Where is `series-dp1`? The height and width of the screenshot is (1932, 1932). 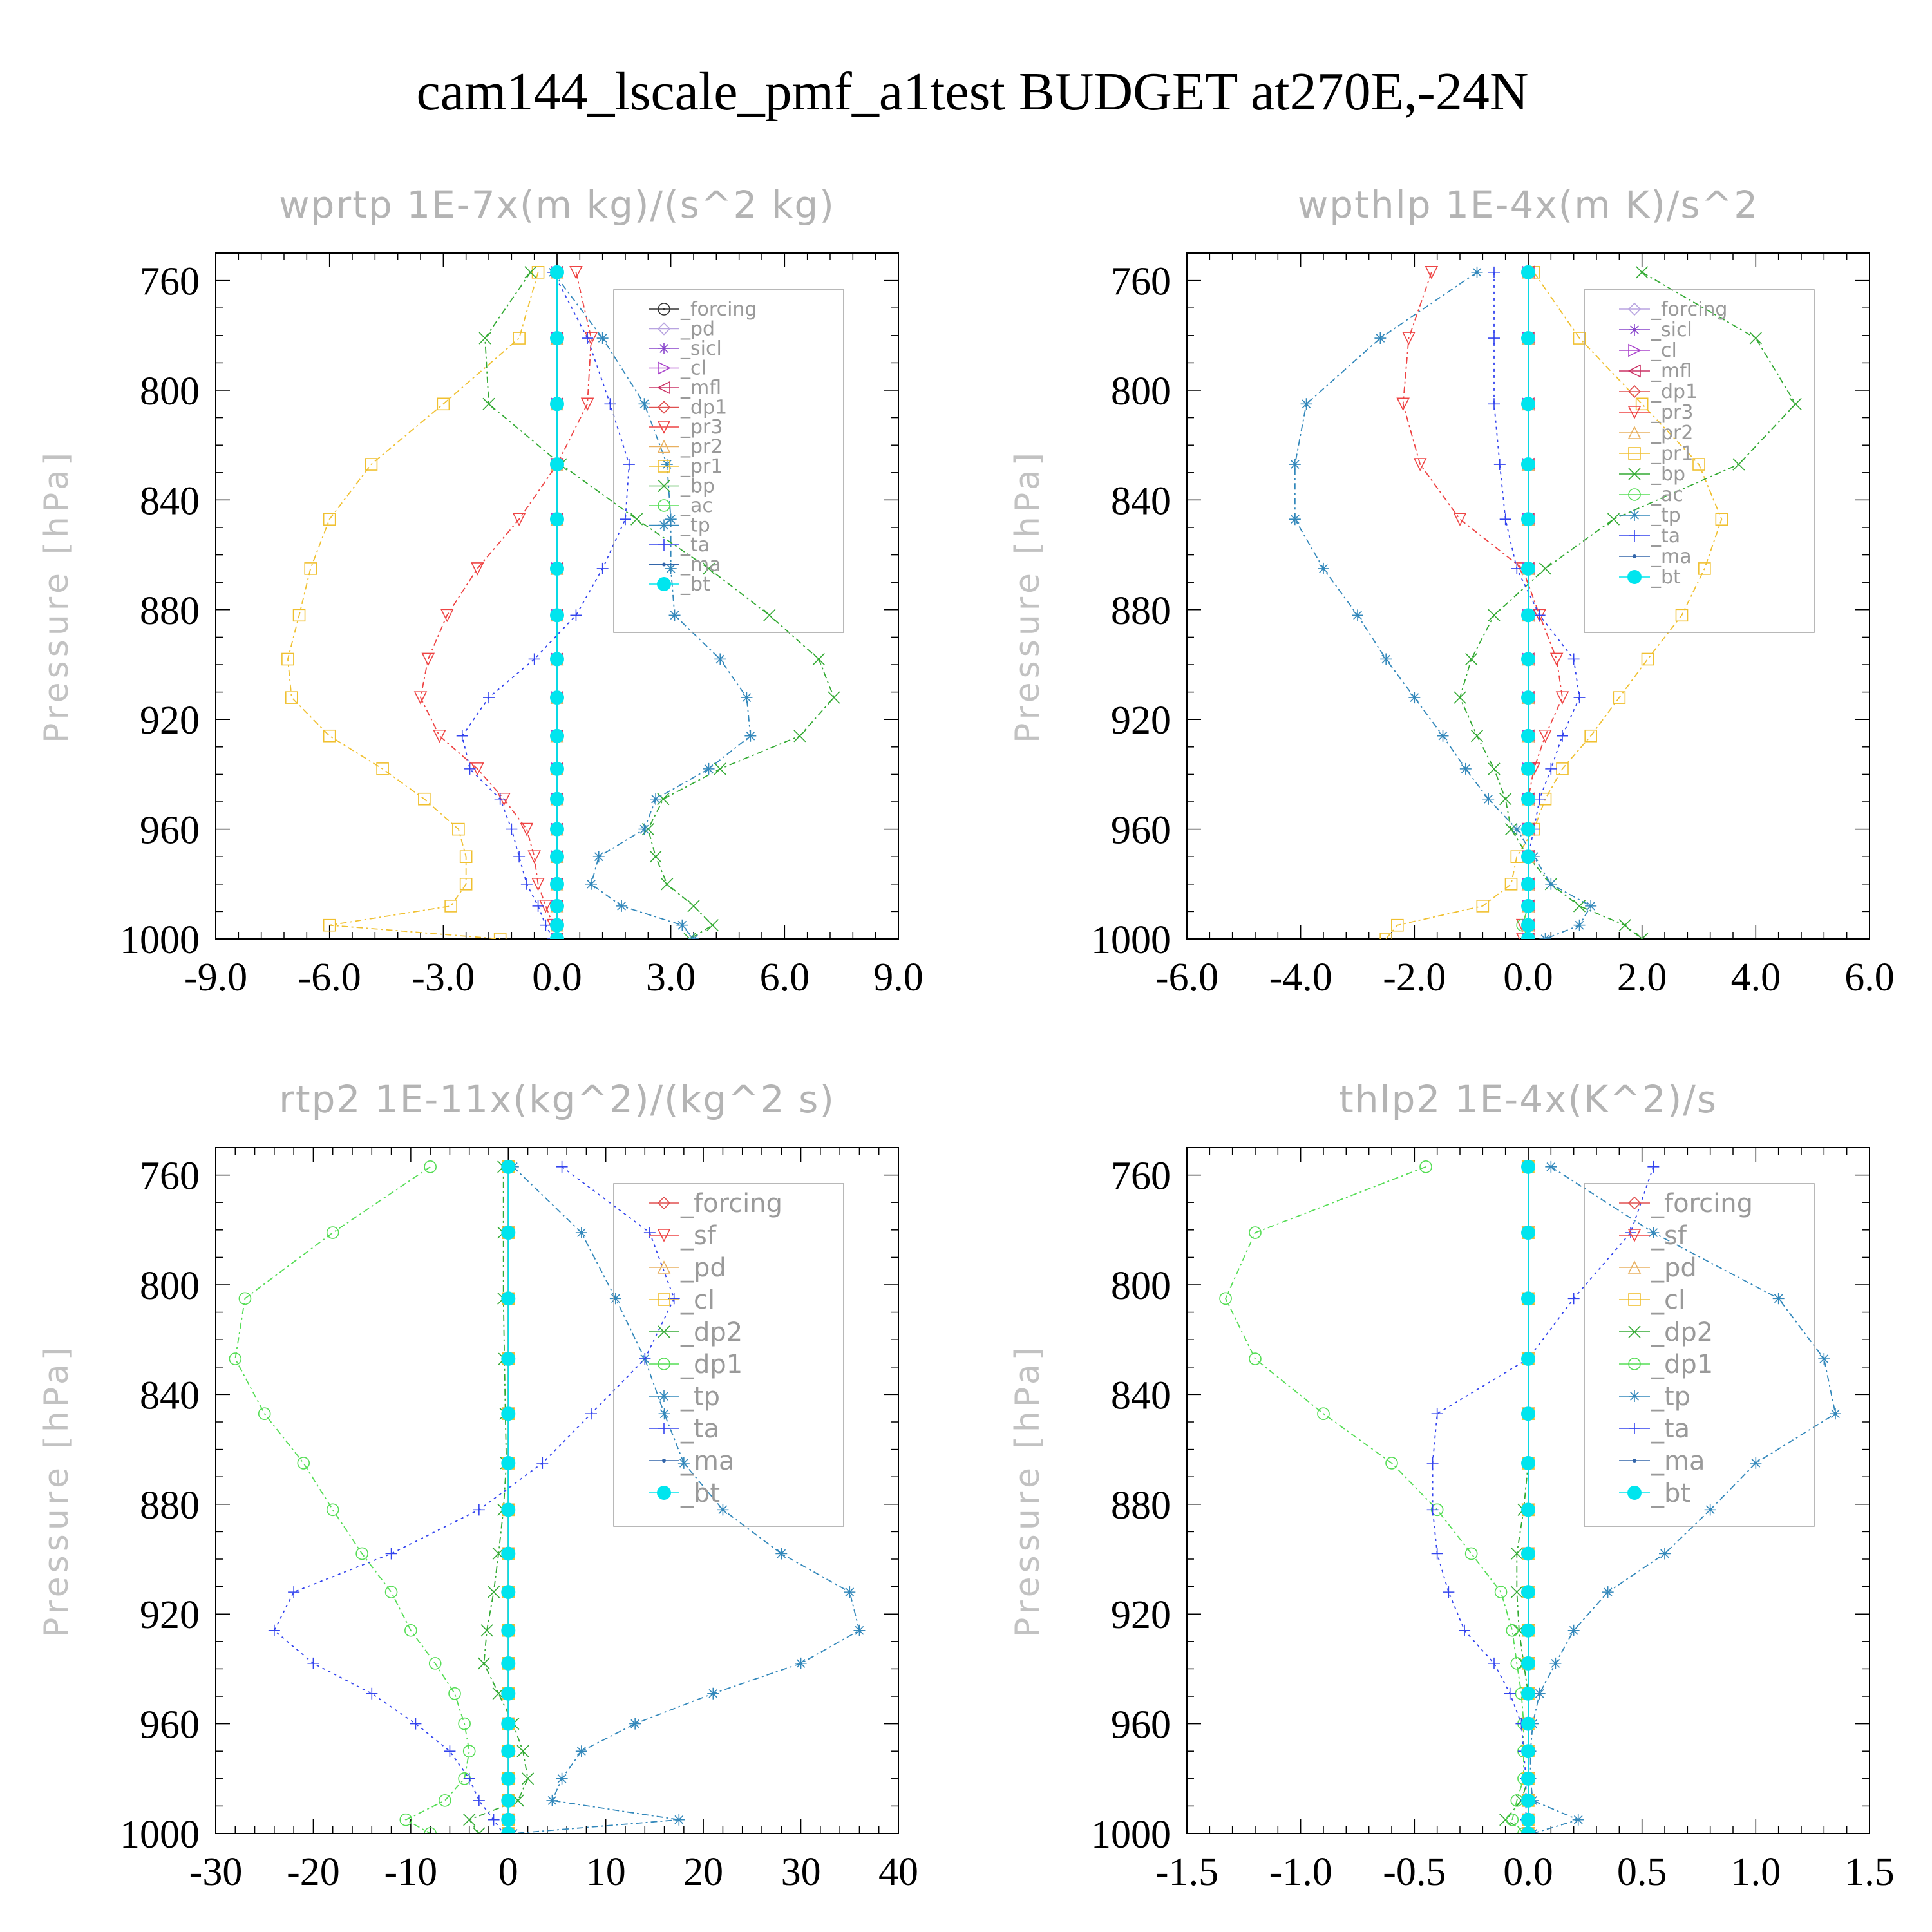
series-dp1 is located at coordinates (352, 1496).